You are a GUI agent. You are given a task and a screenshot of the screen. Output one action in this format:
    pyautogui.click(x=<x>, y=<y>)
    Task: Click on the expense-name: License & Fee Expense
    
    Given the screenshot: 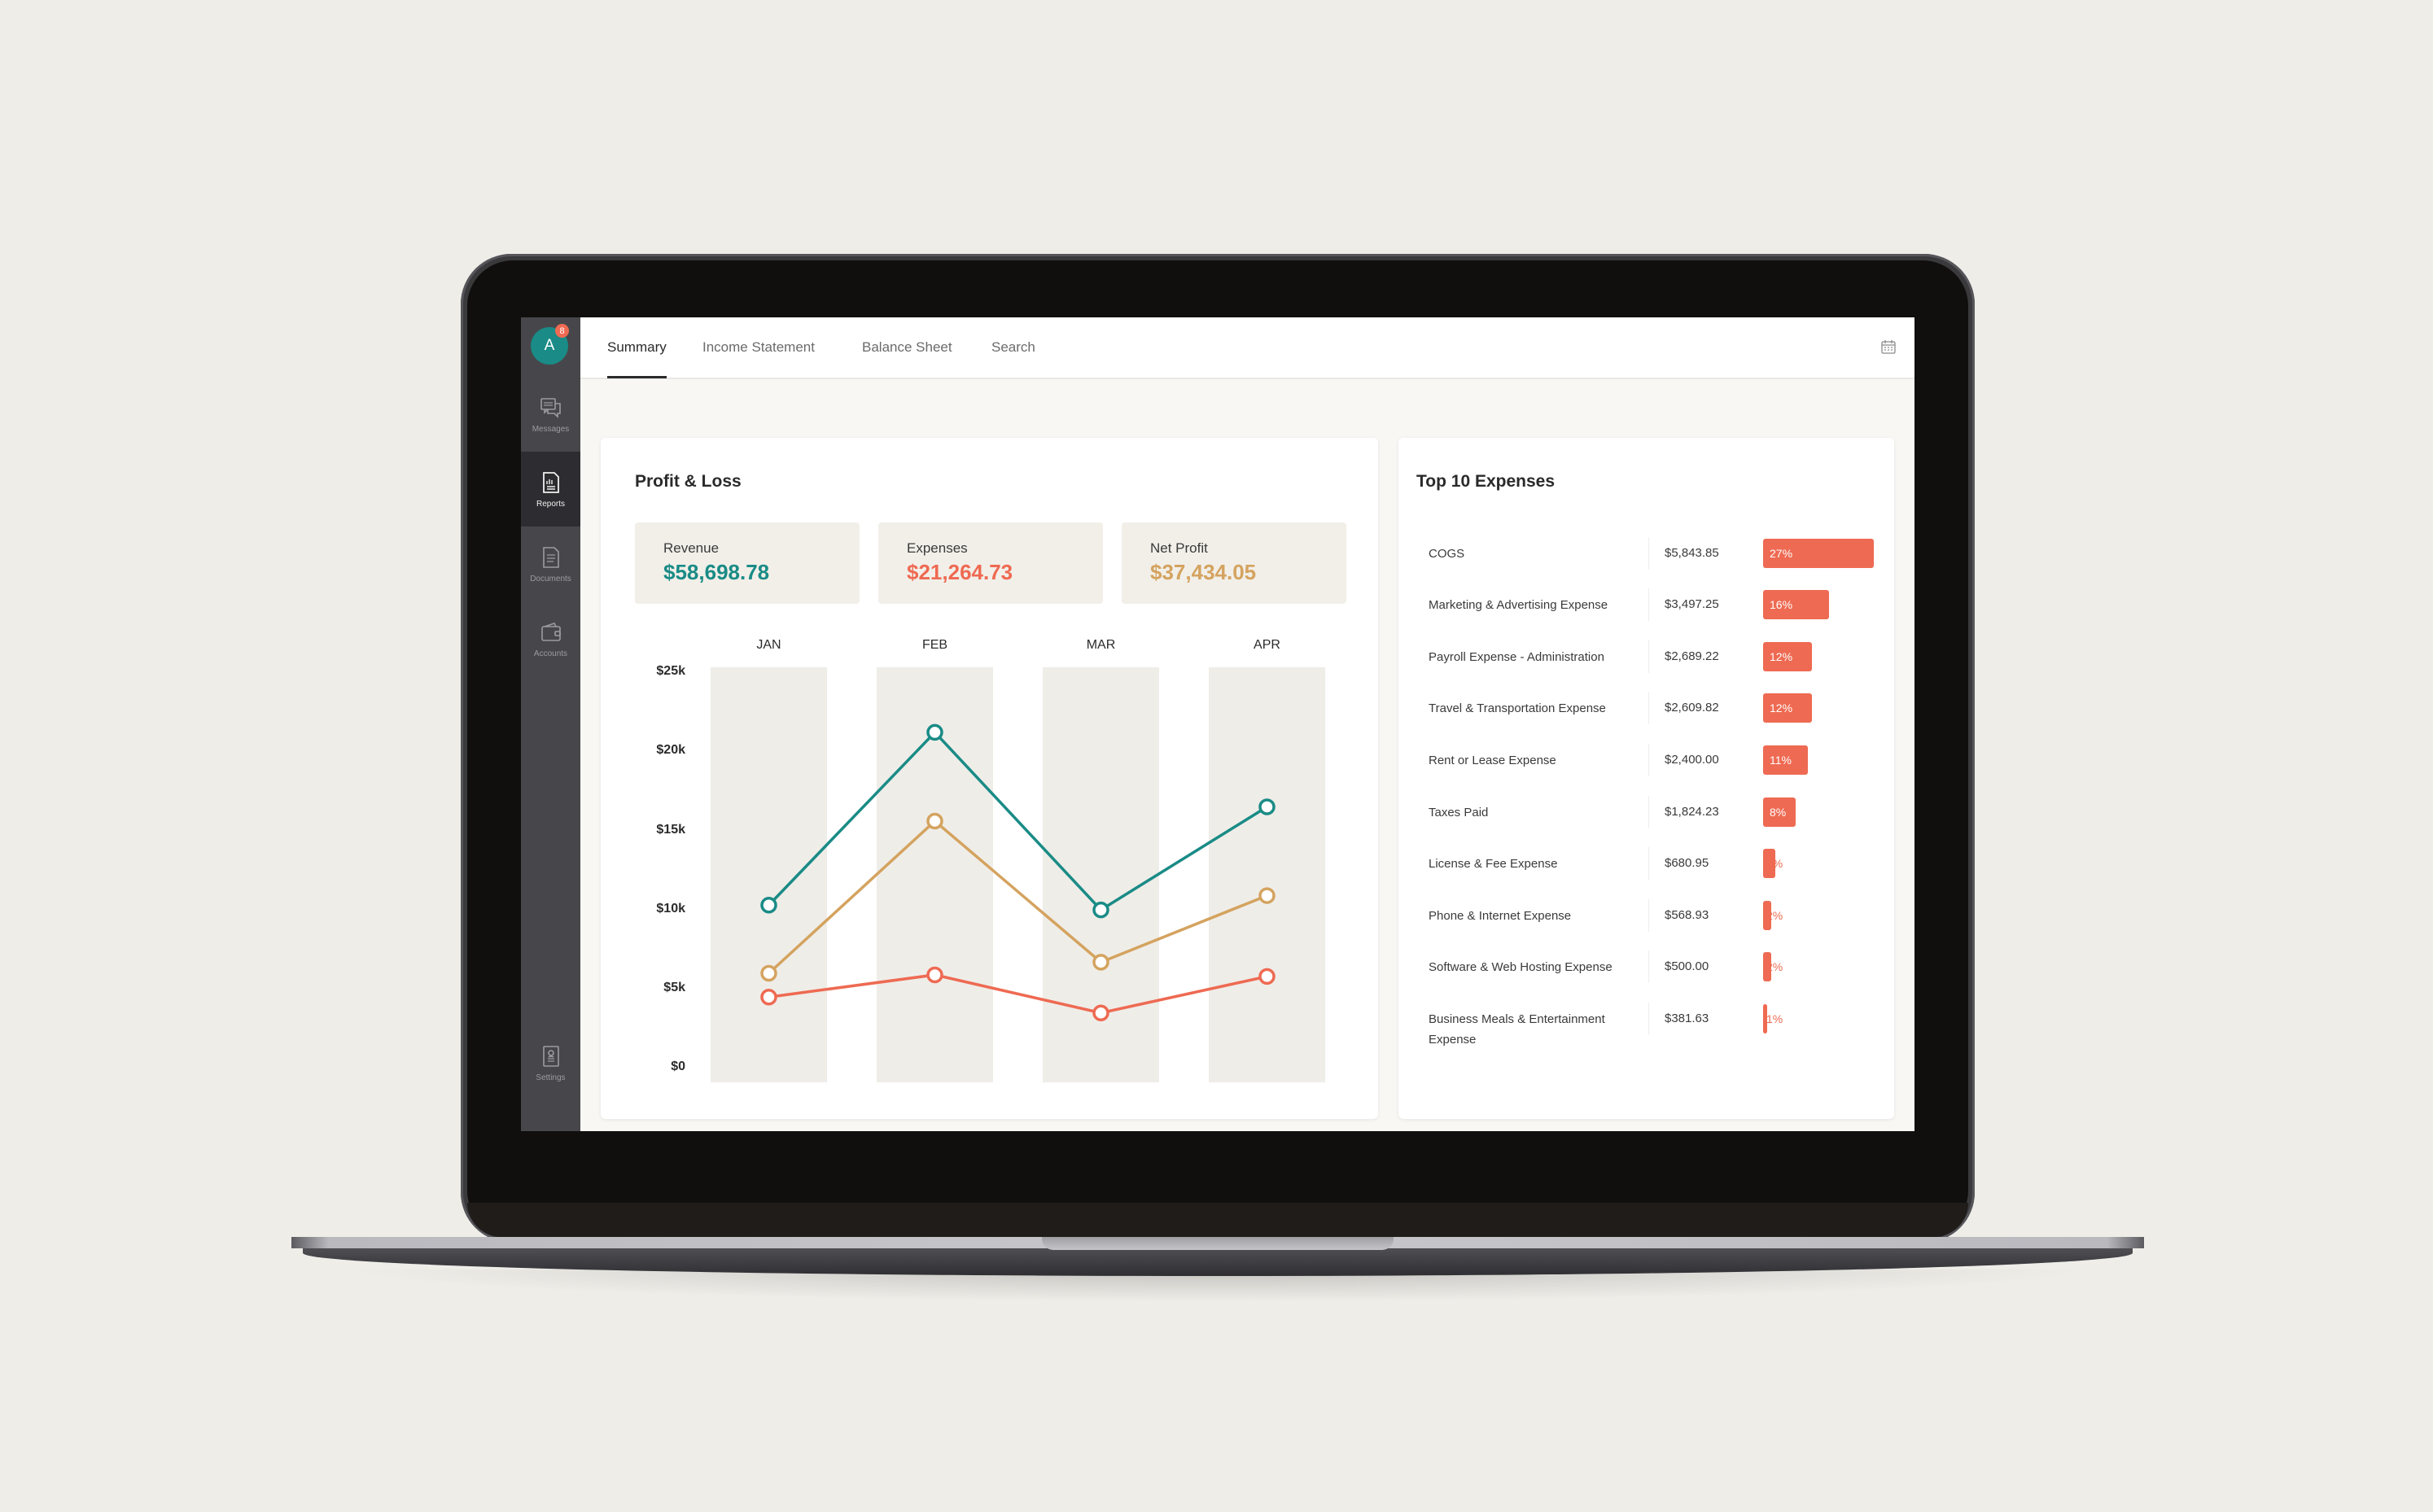 What is the action you would take?
    pyautogui.click(x=1493, y=864)
    